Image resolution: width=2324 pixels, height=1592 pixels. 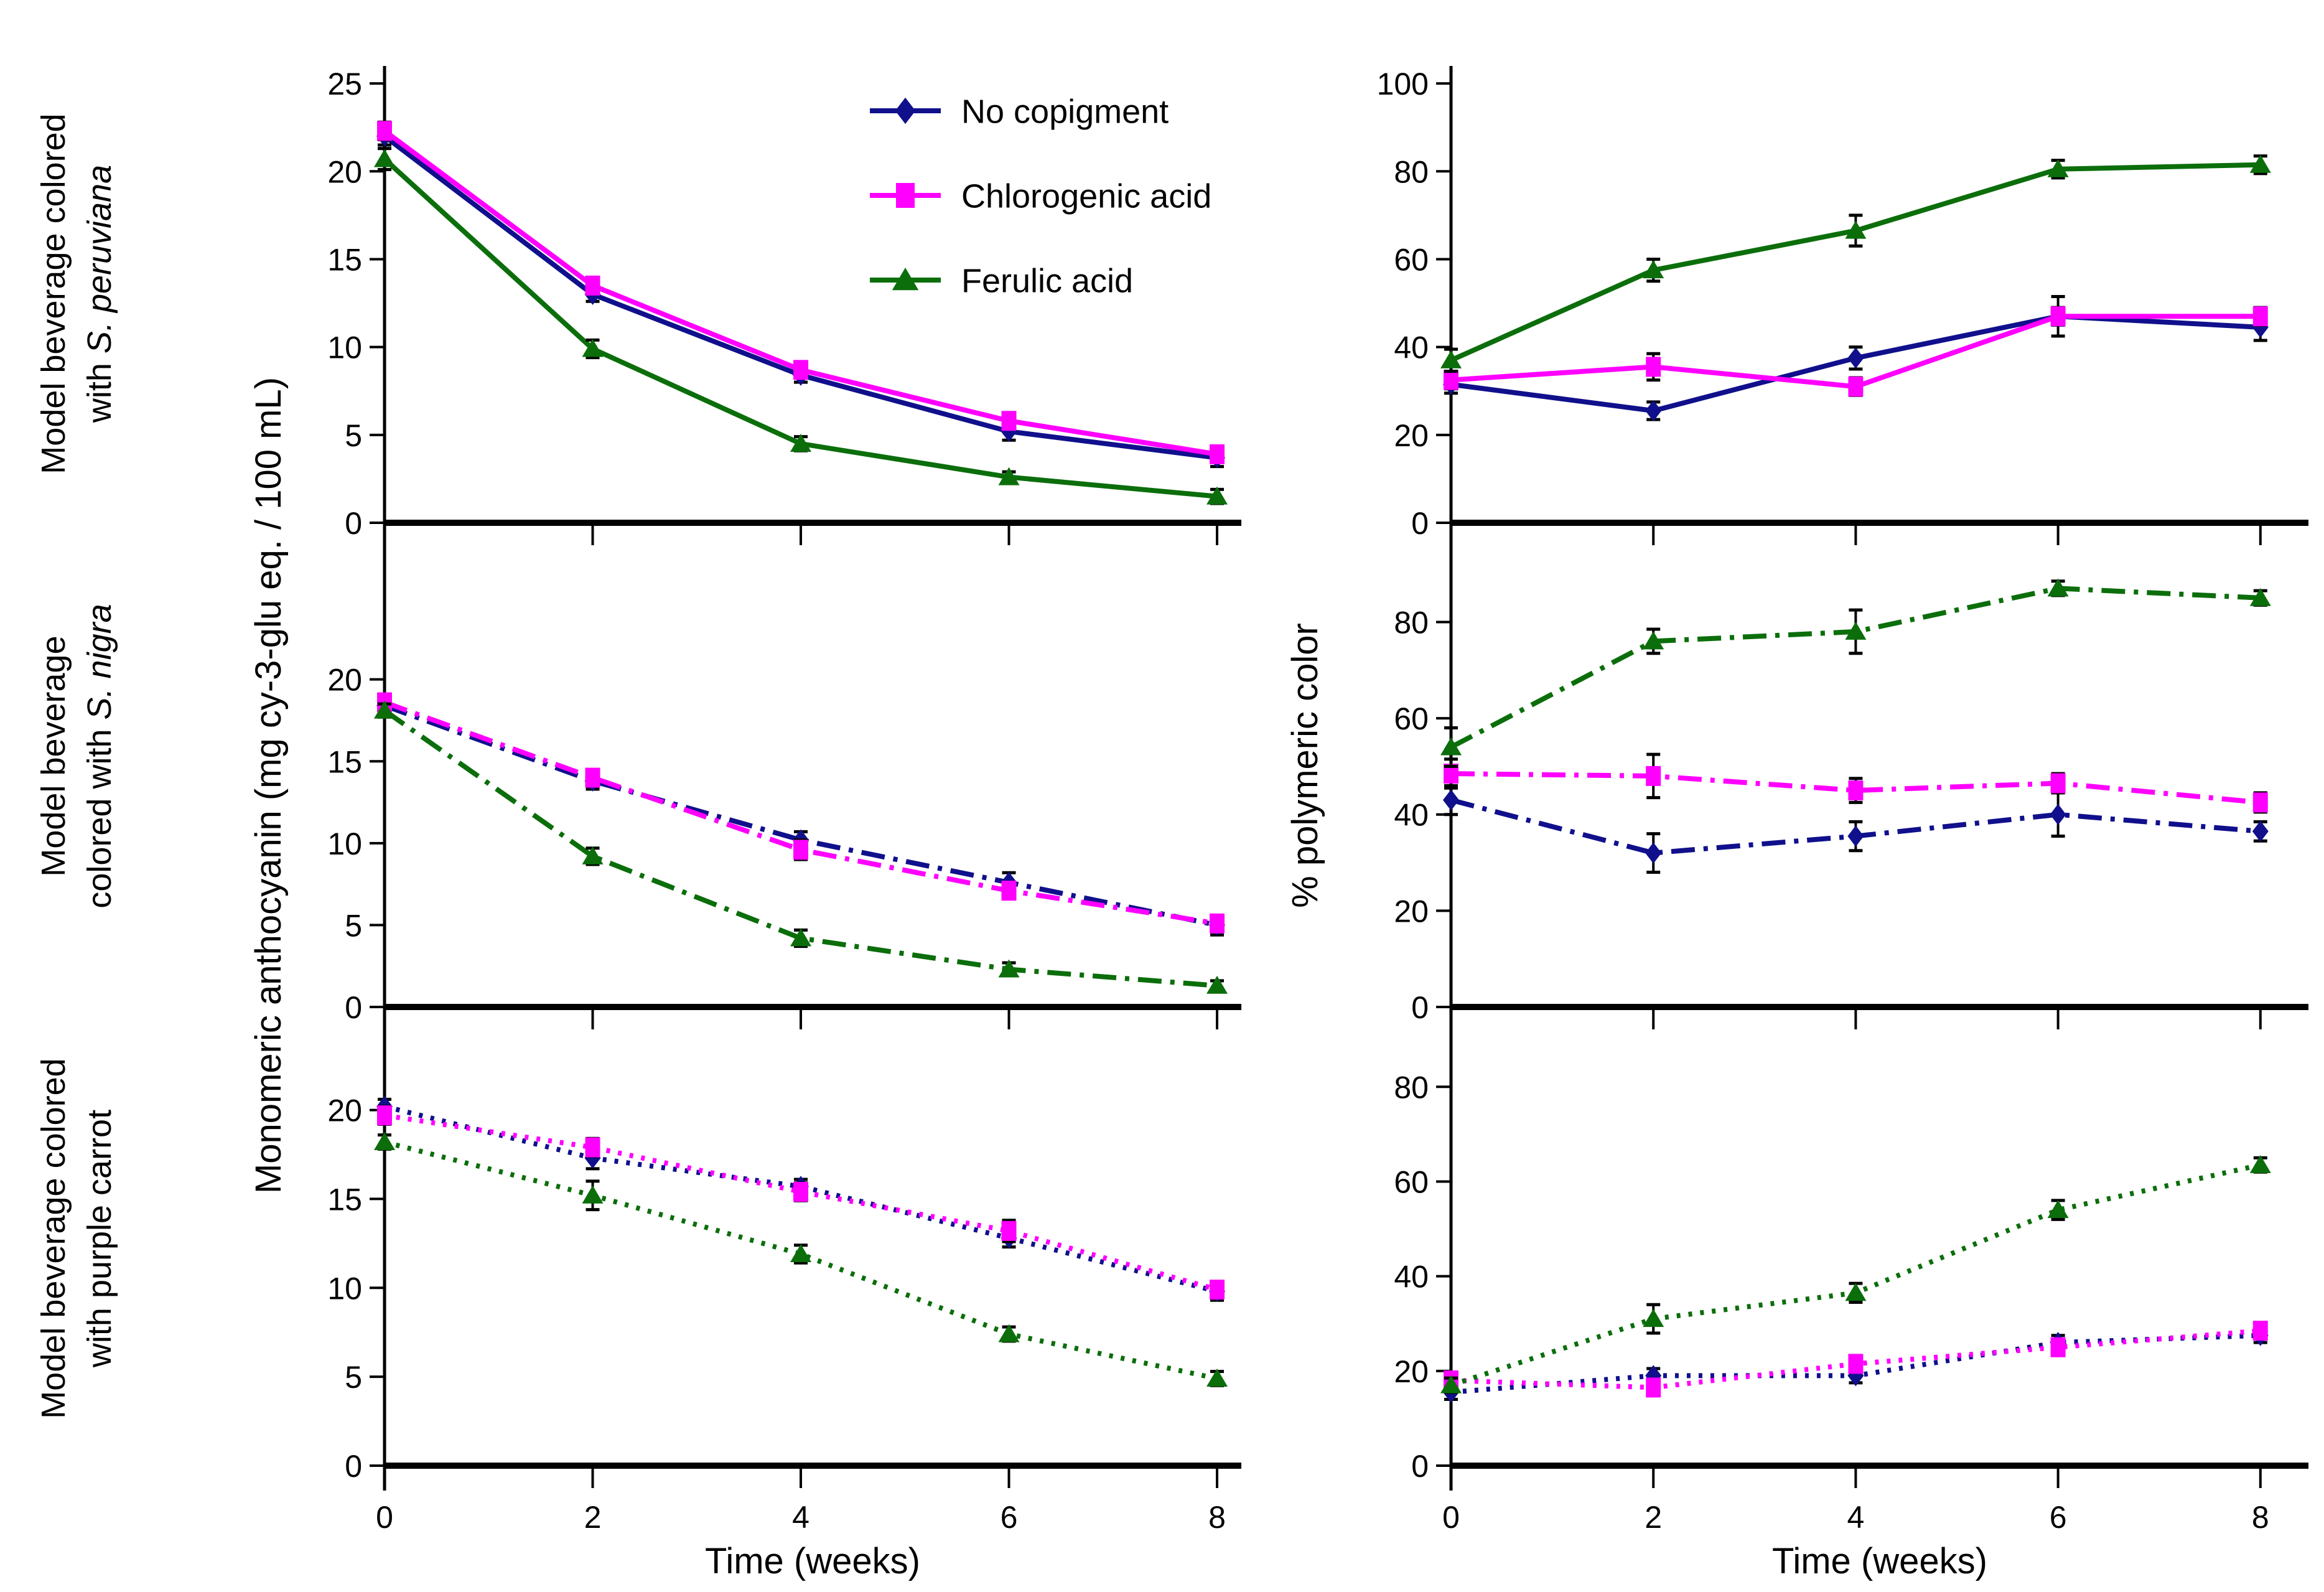 I want to click on panel-peruviana-polymeric: 0 20 40 60 80 100, so click(x=1842, y=307).